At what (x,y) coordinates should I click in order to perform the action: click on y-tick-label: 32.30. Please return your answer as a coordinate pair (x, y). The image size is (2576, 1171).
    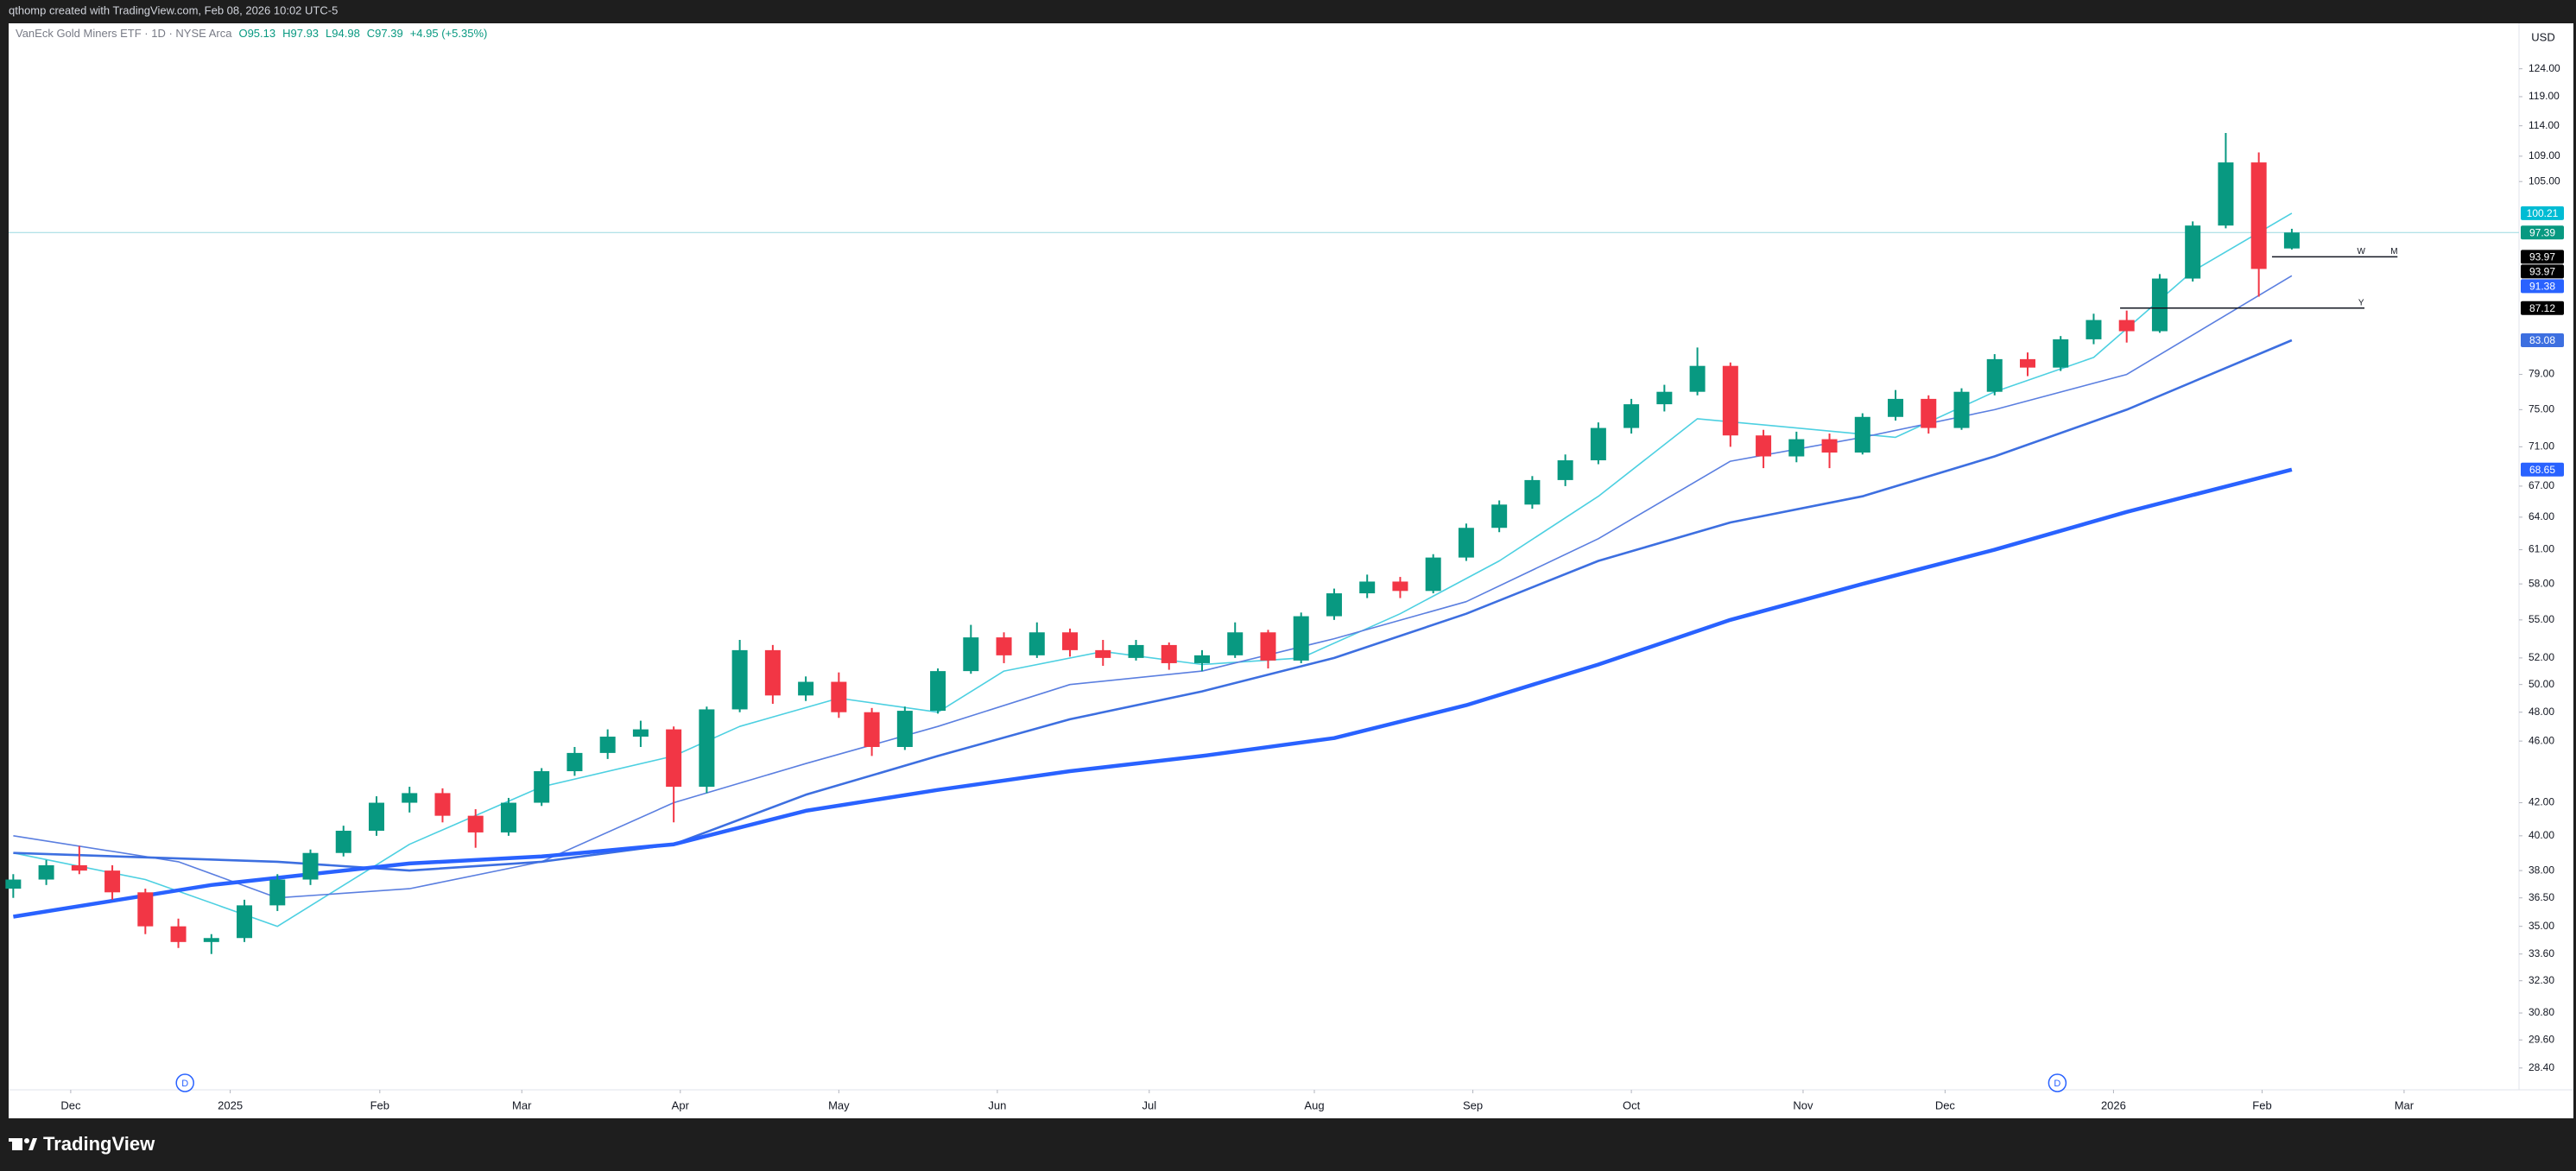
    Looking at the image, I should click on (2541, 980).